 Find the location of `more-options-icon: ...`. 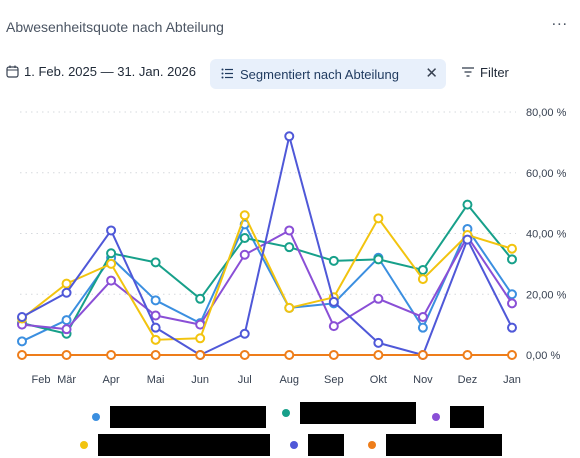

more-options-icon: ... is located at coordinates (559, 20).